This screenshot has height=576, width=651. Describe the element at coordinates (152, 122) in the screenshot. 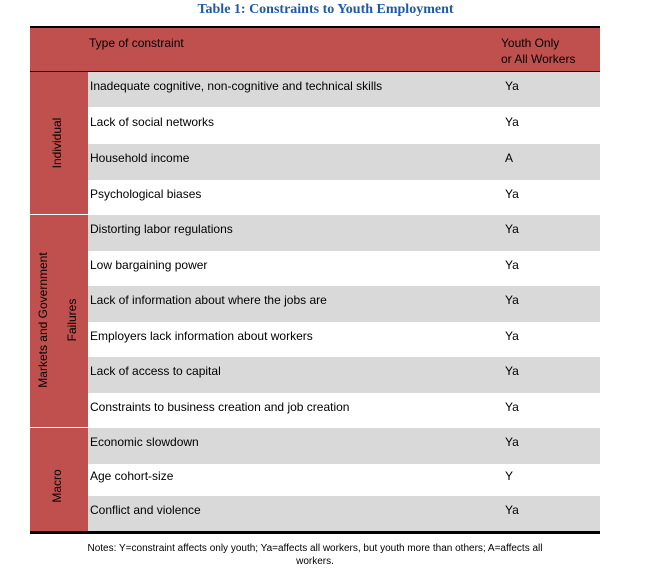

I see `constraint-cell: Lack of social networks` at that location.